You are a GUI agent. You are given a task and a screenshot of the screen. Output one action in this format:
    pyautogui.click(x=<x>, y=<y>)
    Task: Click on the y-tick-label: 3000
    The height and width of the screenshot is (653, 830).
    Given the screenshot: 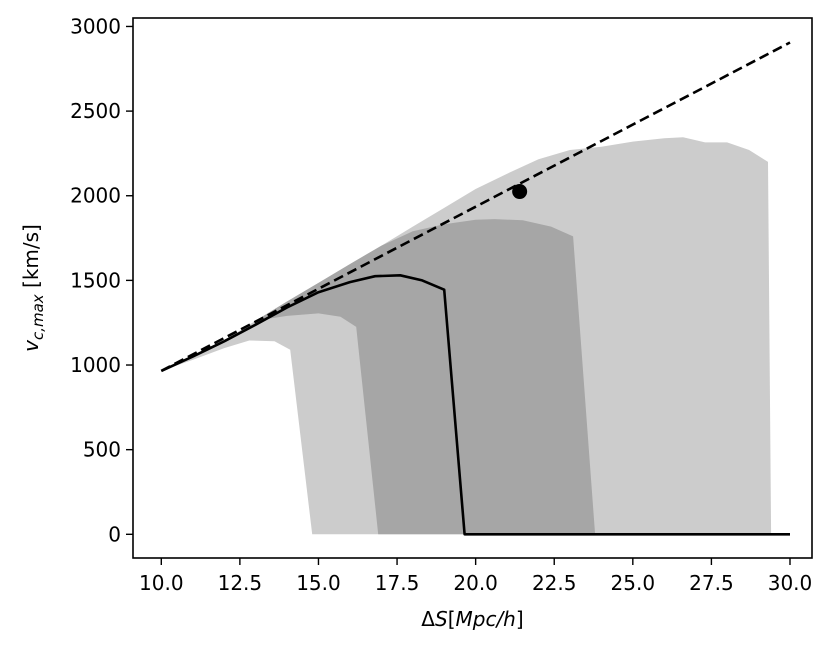 What is the action you would take?
    pyautogui.click(x=95, y=26)
    